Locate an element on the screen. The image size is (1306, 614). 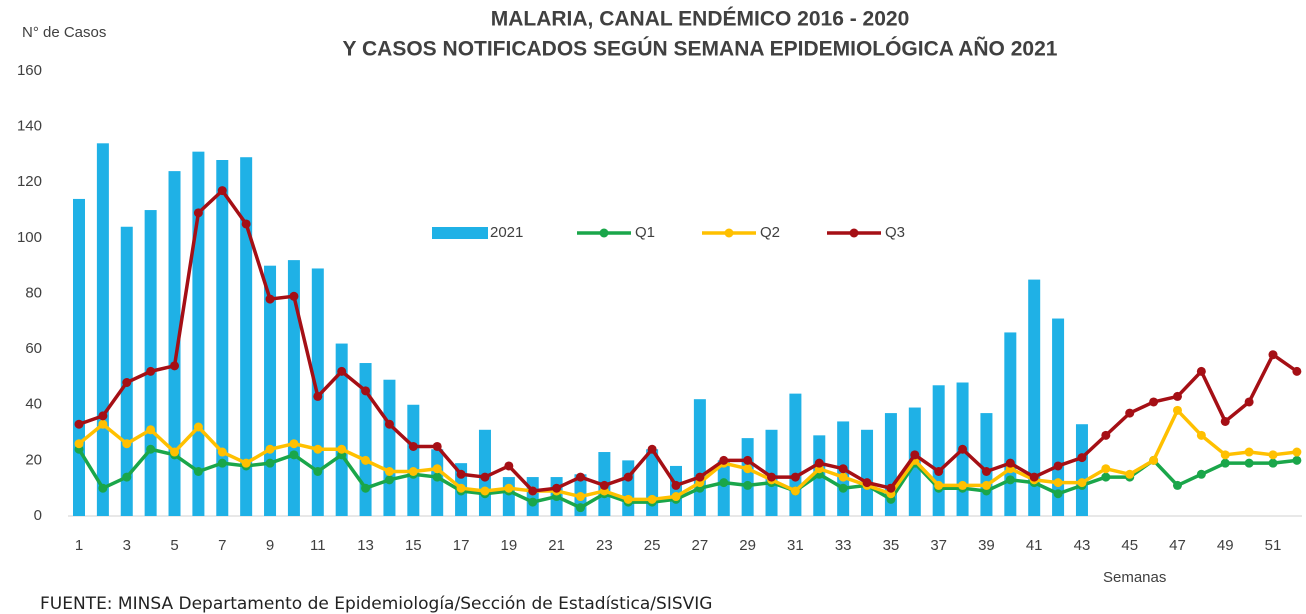
y-tick-label: 100 is located at coordinates (29, 237).